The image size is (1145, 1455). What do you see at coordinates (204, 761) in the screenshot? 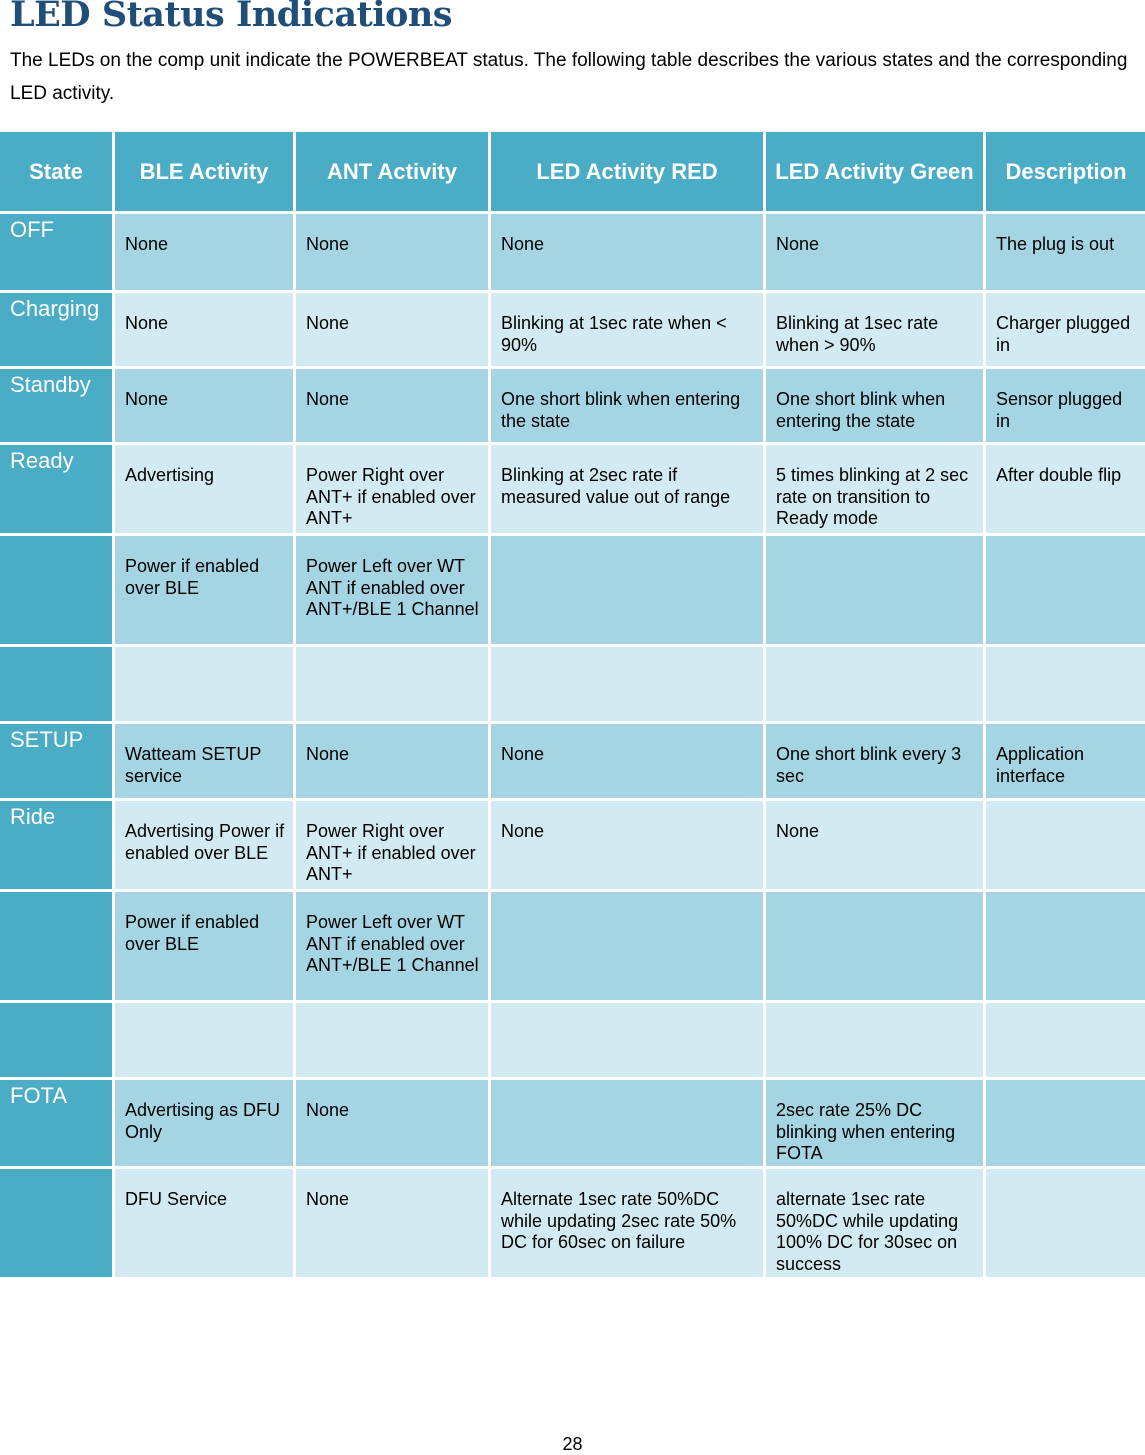
I see `cell-ble-activity: Watteam SETUP service` at bounding box center [204, 761].